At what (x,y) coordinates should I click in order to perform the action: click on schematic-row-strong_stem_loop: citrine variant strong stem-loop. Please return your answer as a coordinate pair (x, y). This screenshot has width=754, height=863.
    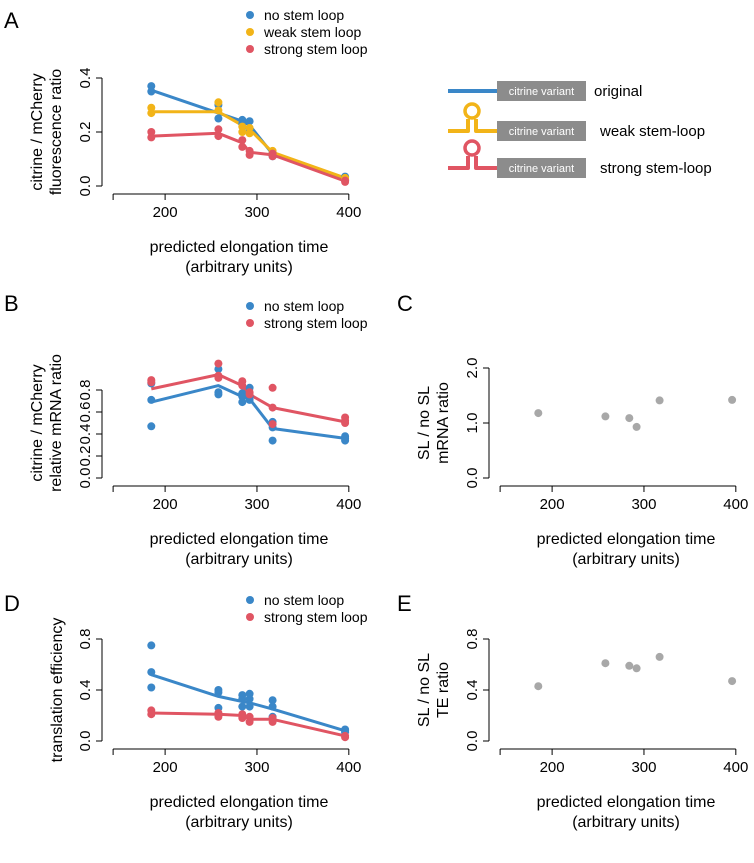
    Looking at the image, I should click on (580, 158).